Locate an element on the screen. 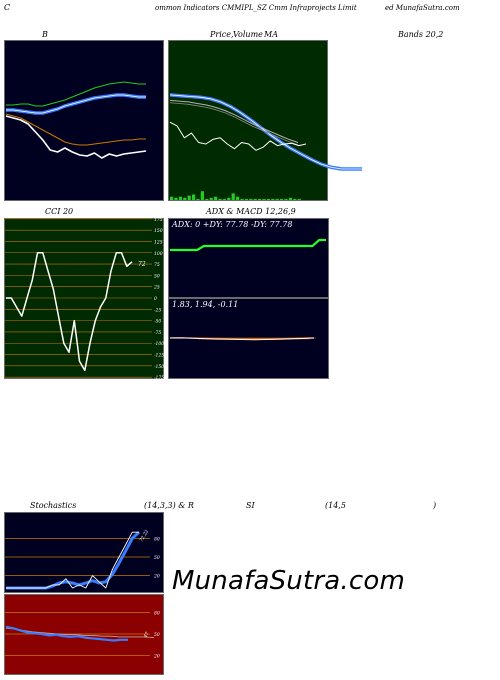 The image size is (500, 680). rsi-line is located at coordinates (66, 633).